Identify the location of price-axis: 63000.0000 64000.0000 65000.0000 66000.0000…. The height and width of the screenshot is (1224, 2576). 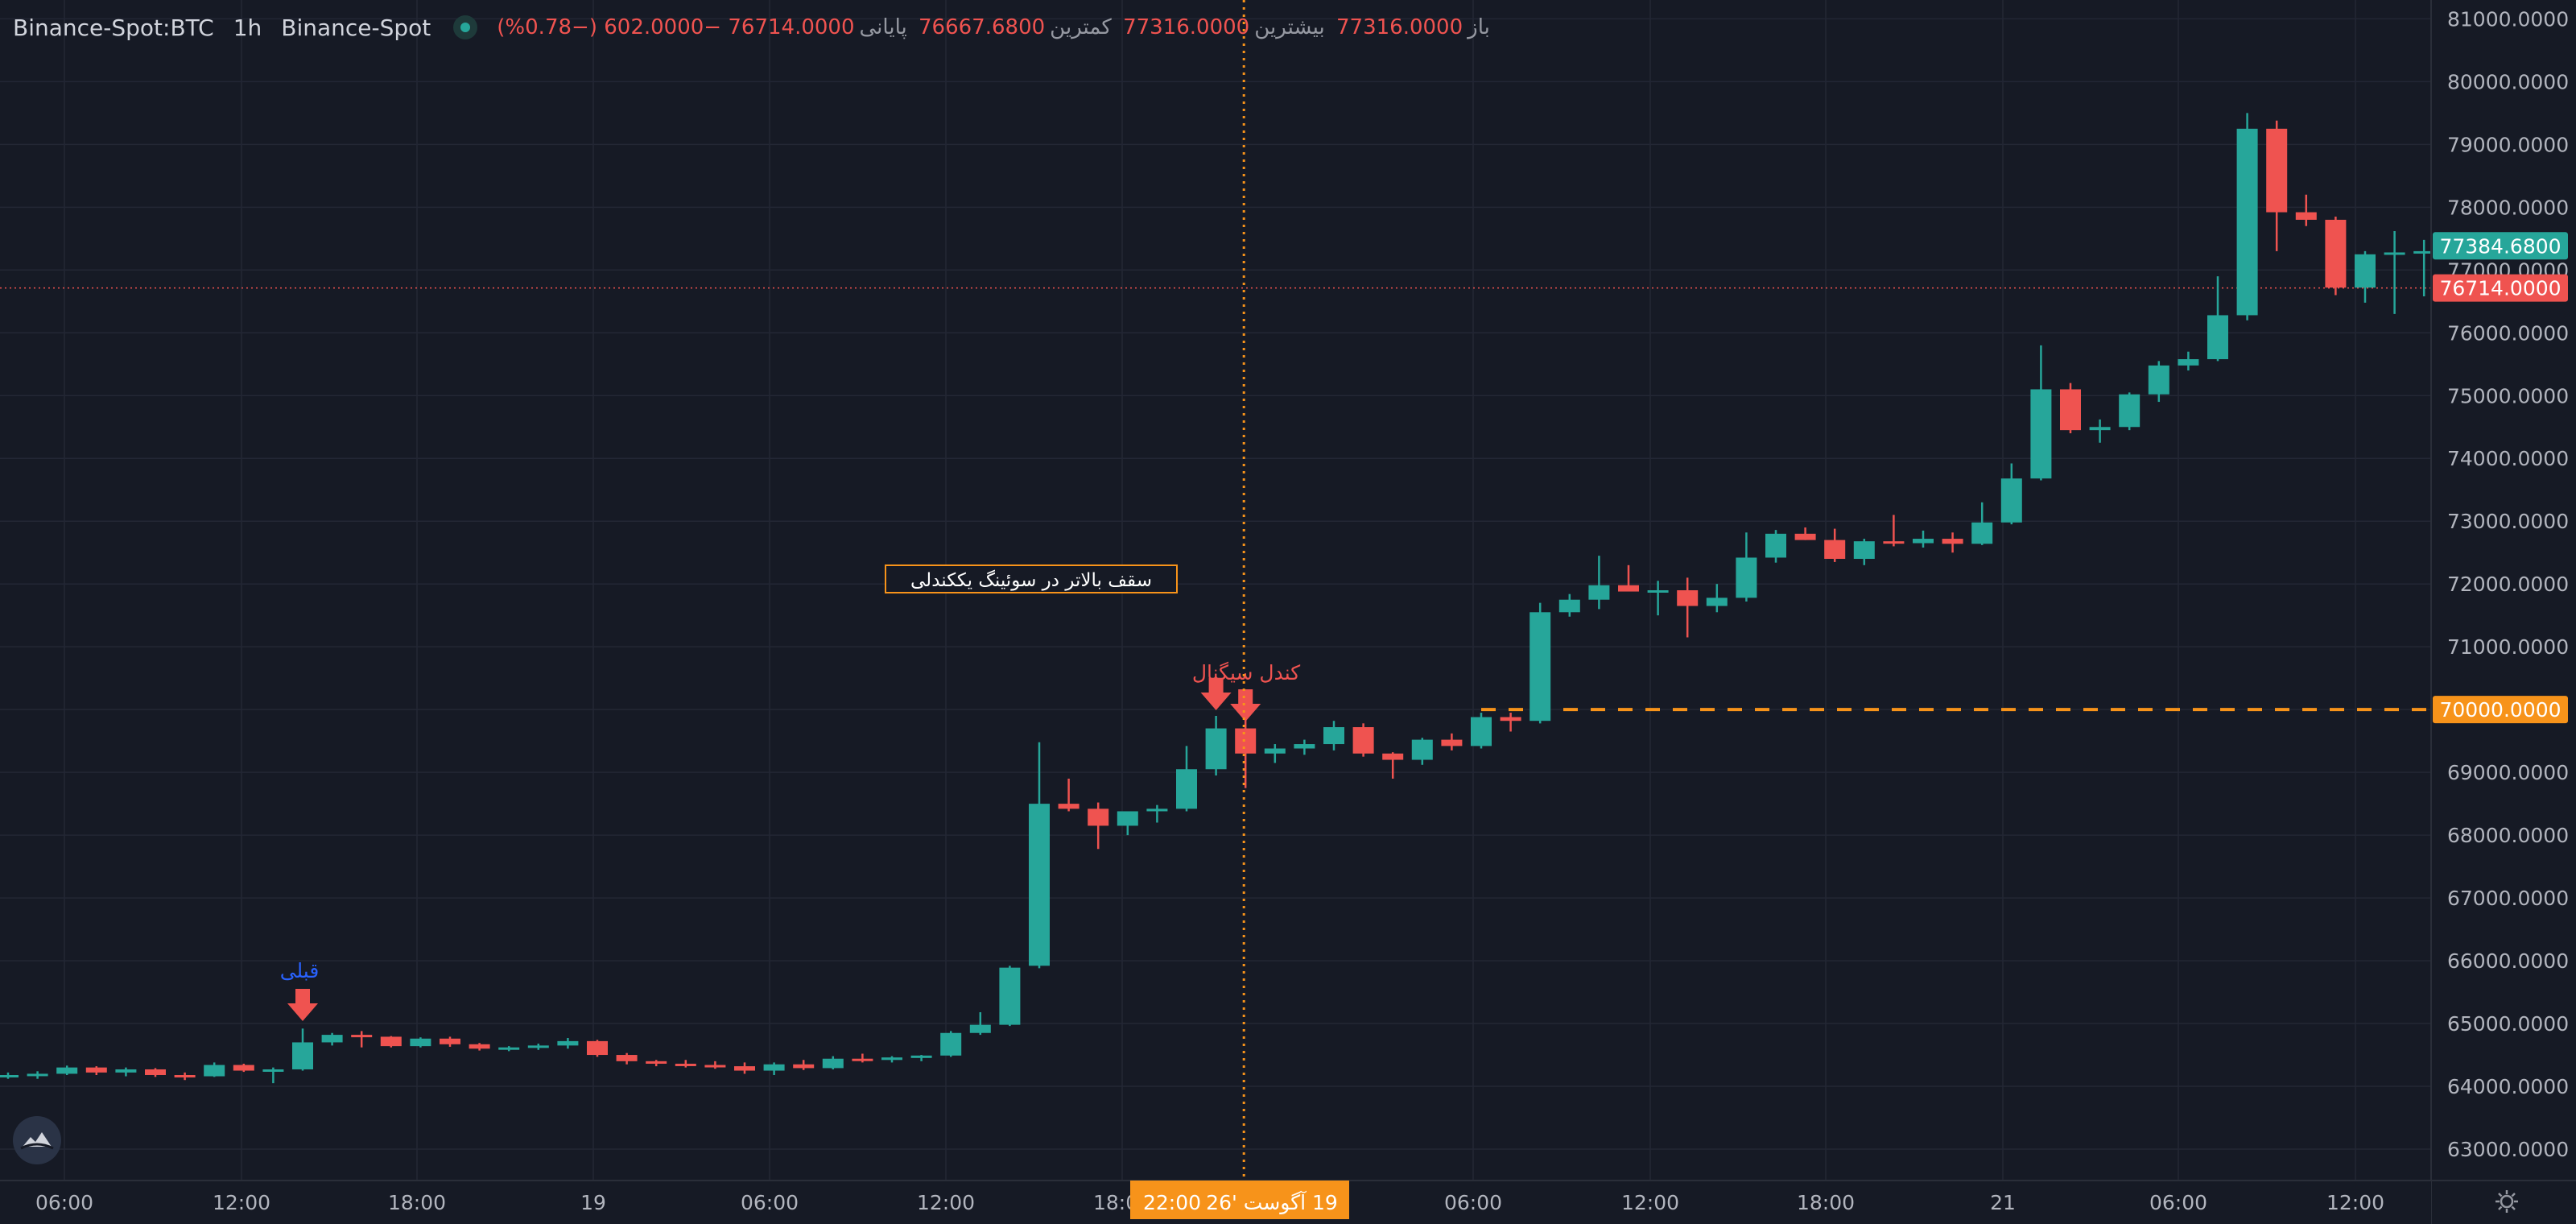
(2503, 612).